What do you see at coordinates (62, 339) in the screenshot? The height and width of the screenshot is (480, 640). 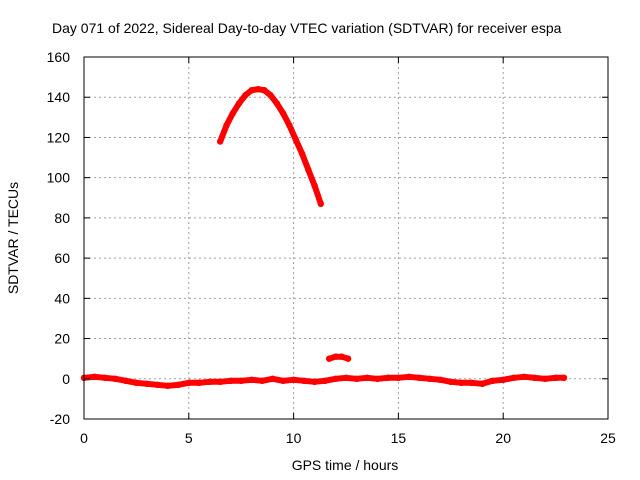 I see `y-tick-label: 20` at bounding box center [62, 339].